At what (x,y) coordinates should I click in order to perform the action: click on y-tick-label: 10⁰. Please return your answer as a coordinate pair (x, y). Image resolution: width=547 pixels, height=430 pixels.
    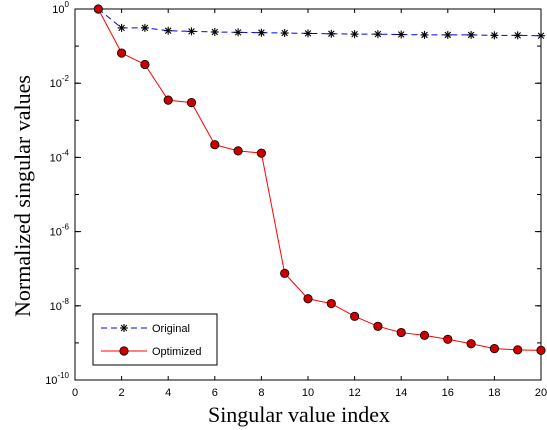
    Looking at the image, I should click on (60, 8).